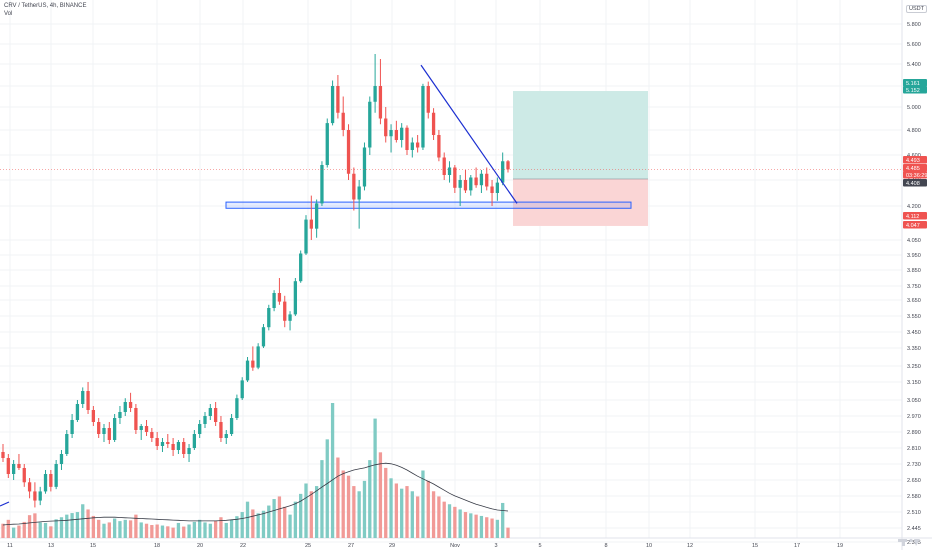 This screenshot has width=932, height=555. I want to click on price-unit-button: USDT, so click(916, 9).